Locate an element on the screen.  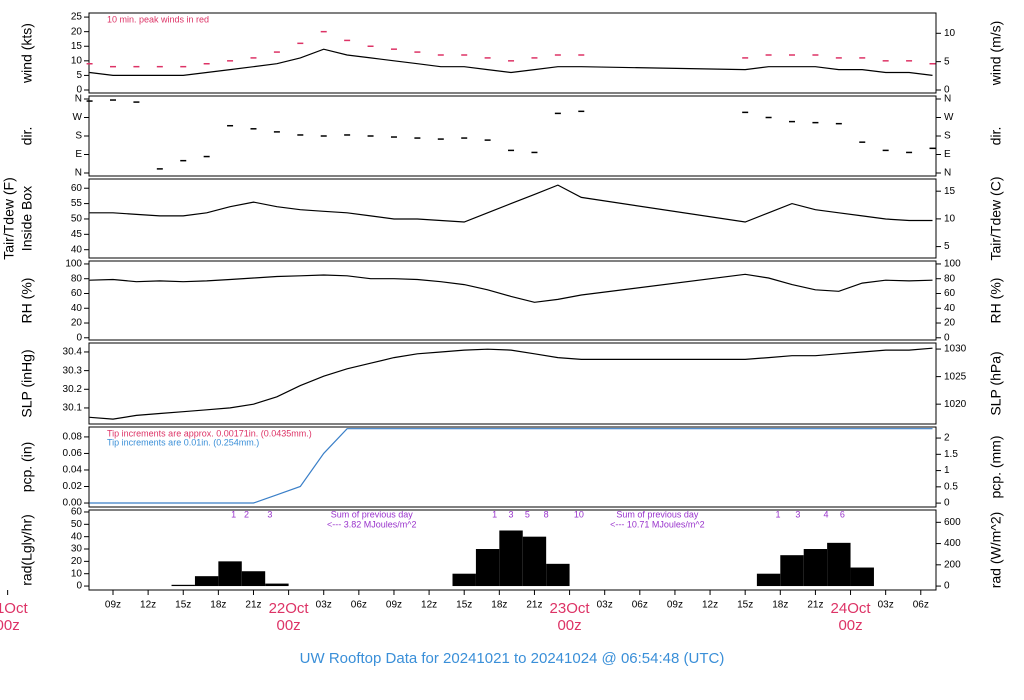
y-tick-label: 30.3 is located at coordinates (73, 370).